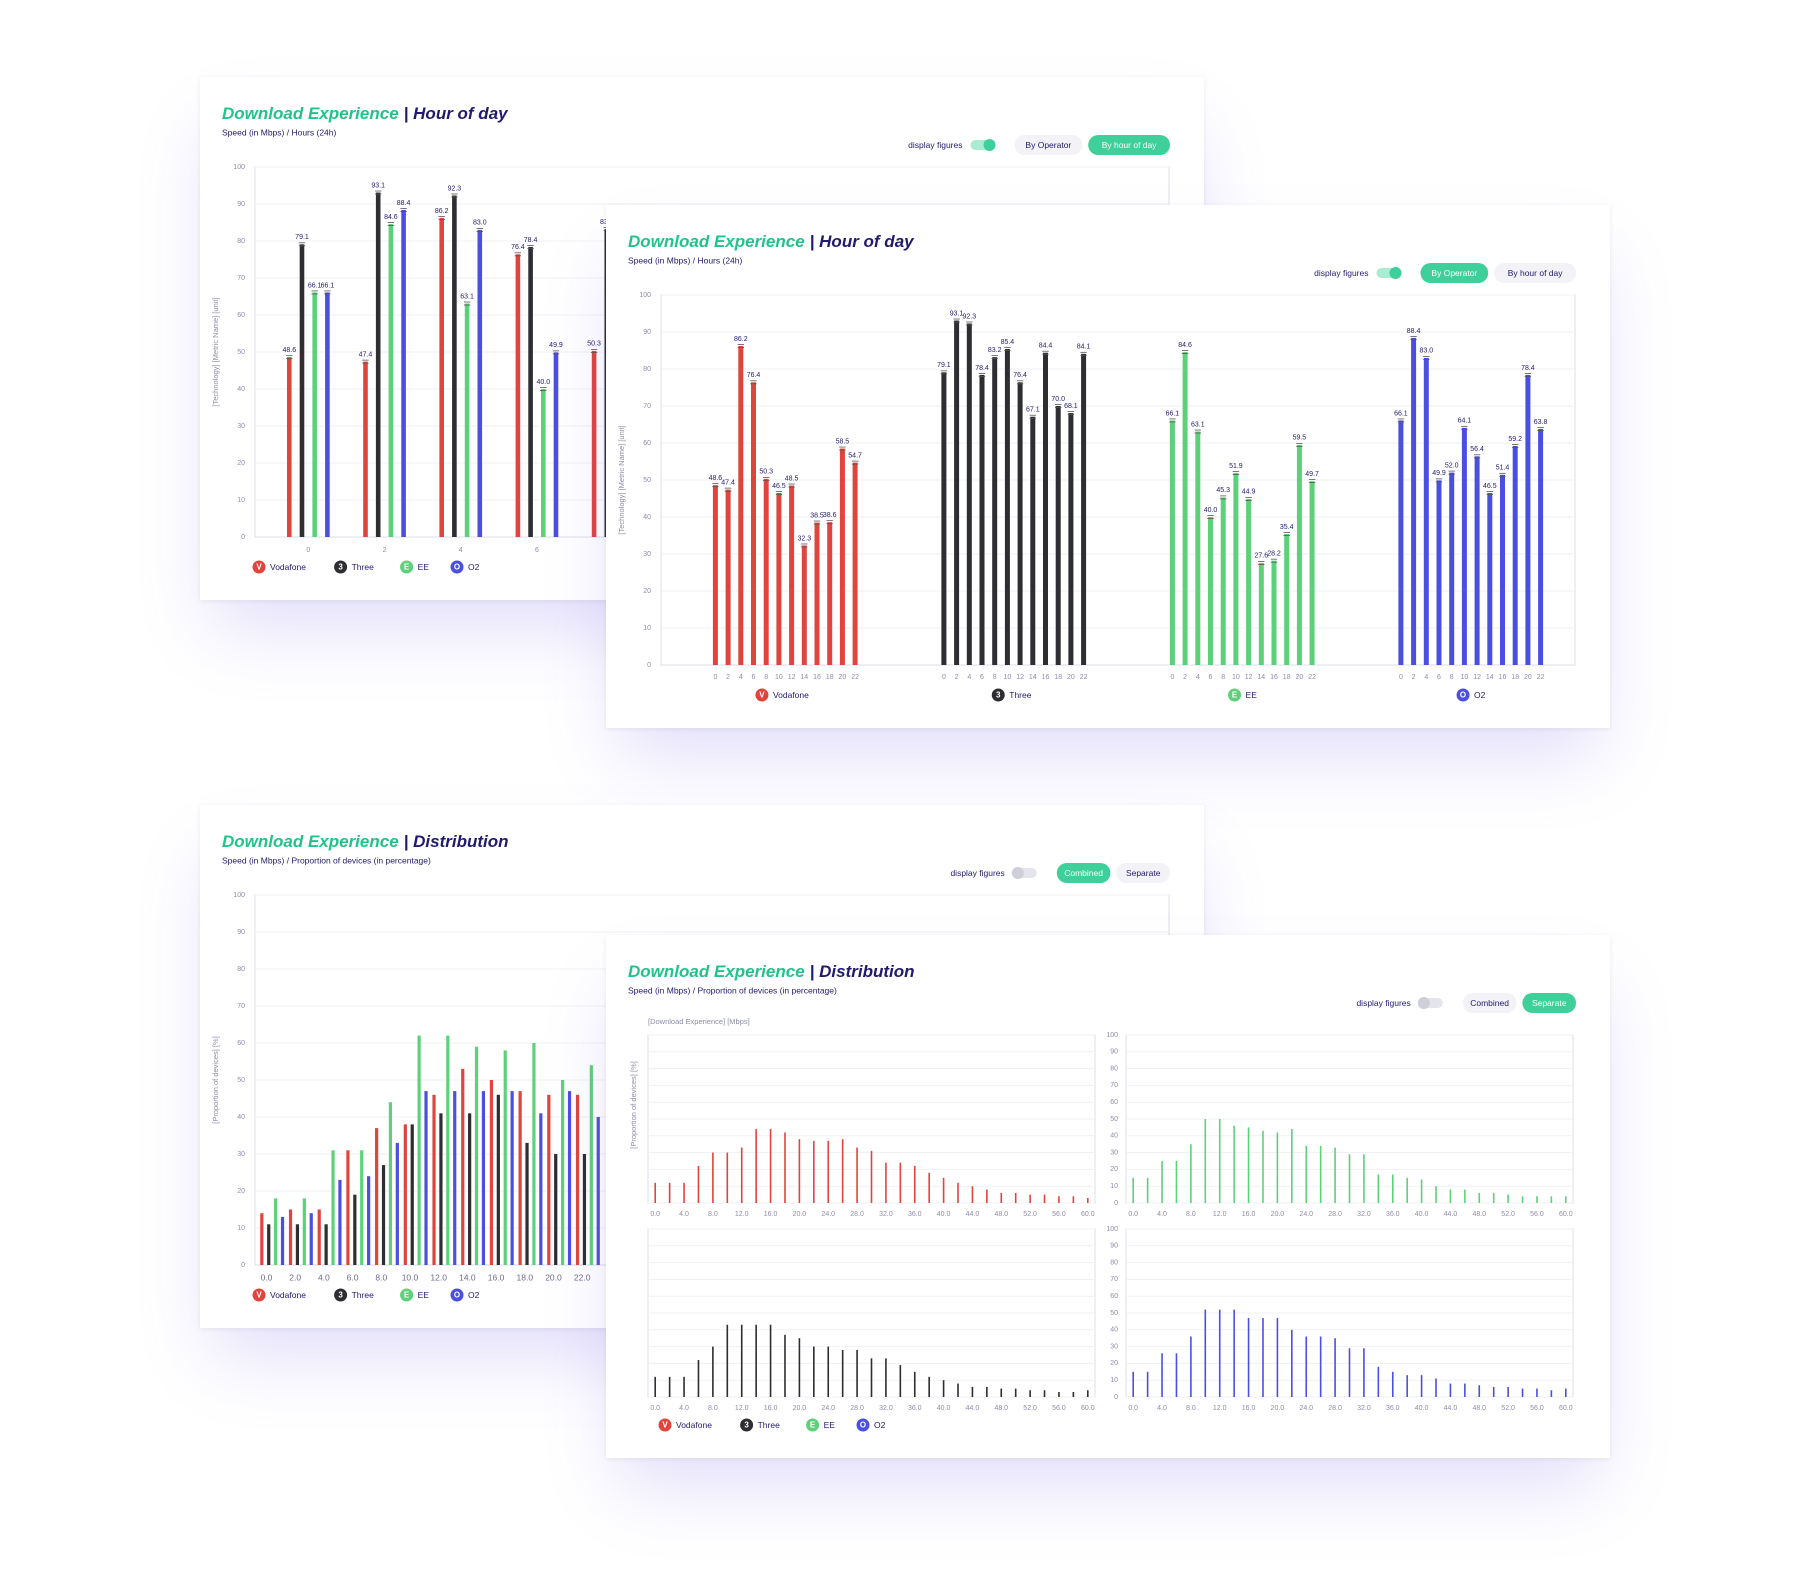  What do you see at coordinates (1414, 331) in the screenshot?
I see `value-label: 88.4` at bounding box center [1414, 331].